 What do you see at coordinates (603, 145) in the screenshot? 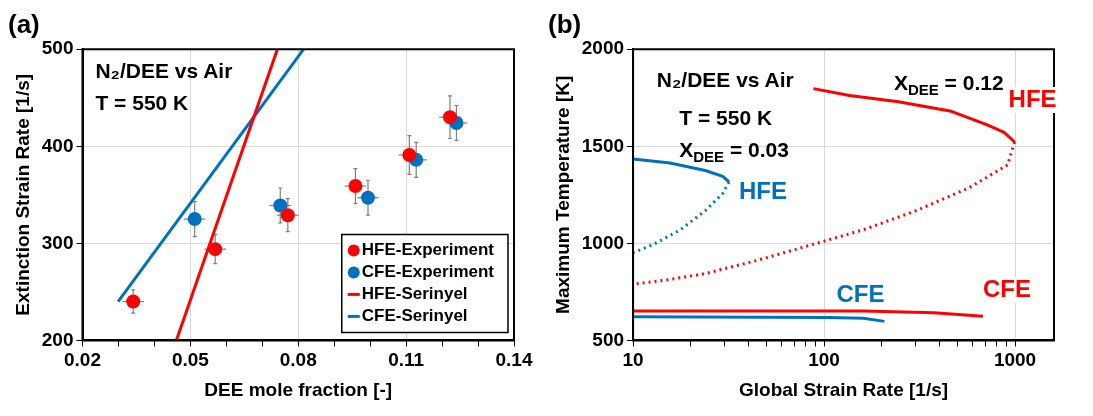
I see `y-tick-label: 1500` at bounding box center [603, 145].